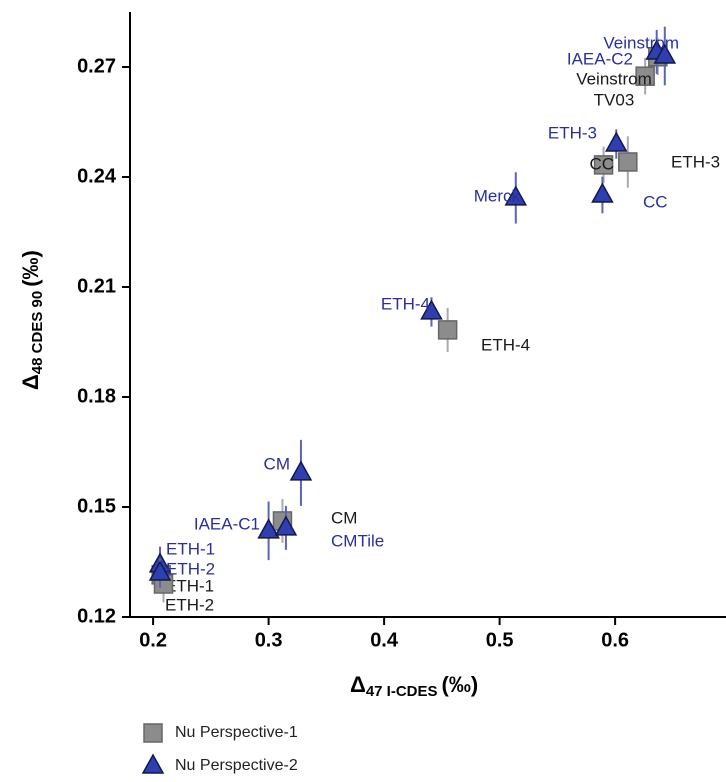 The width and height of the screenshot is (726, 782). I want to click on x-tick-label: 0.5, so click(500, 640).